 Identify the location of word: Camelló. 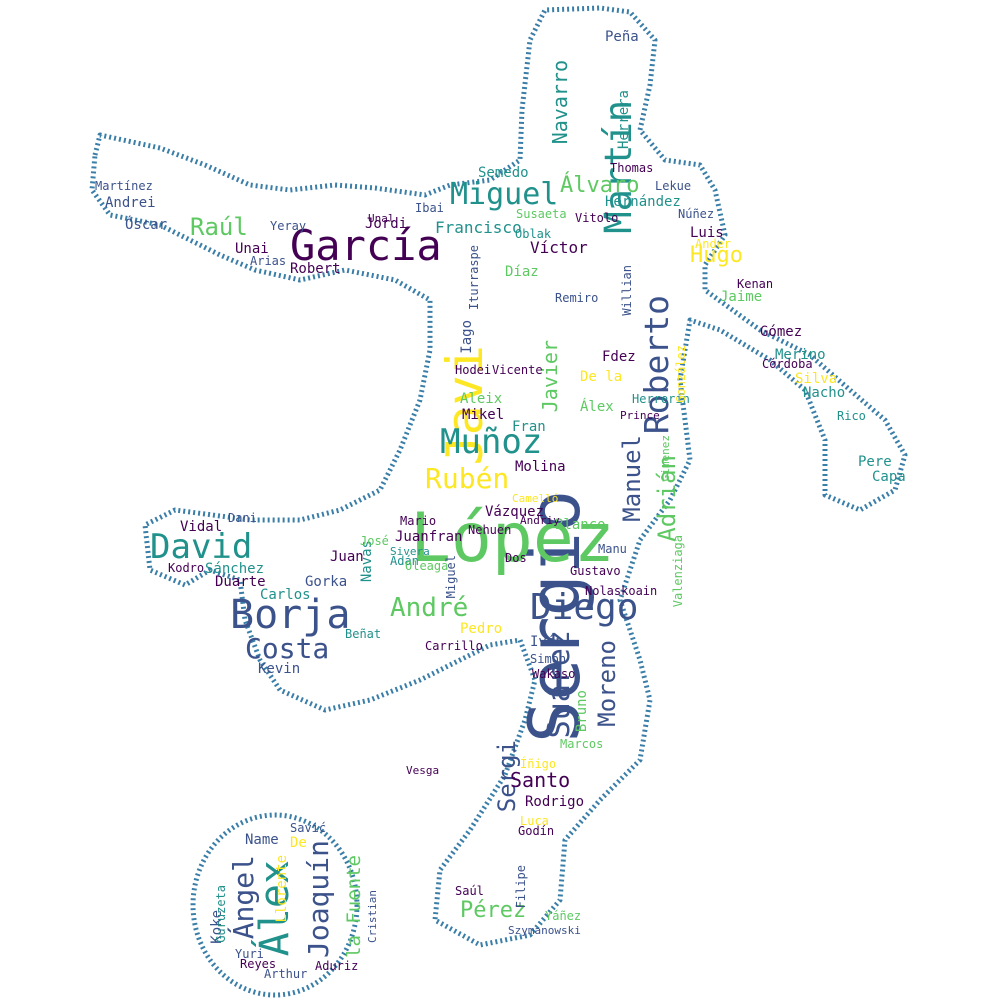
(535, 498).